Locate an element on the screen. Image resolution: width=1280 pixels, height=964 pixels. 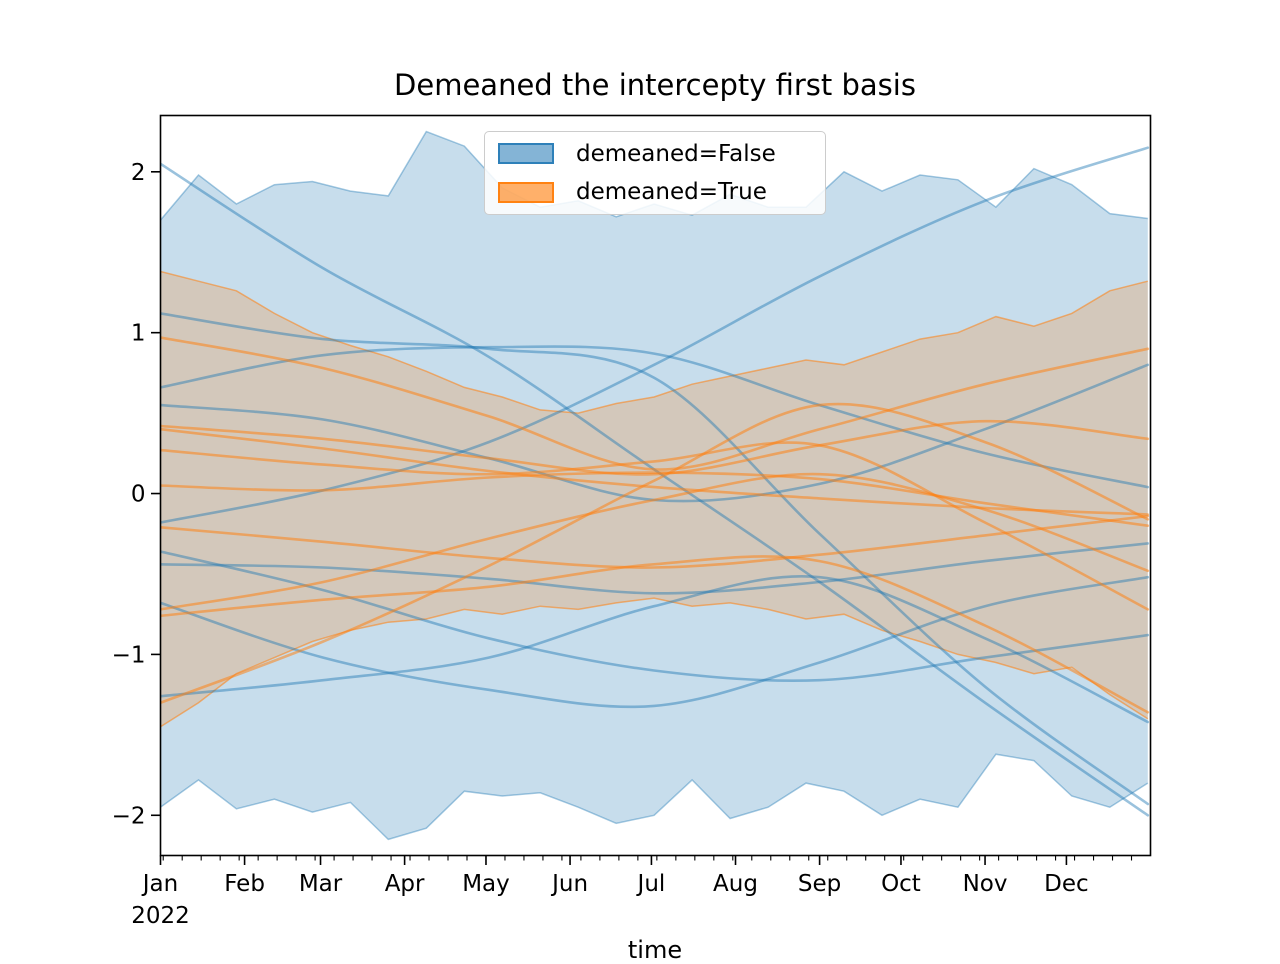
legend-item-demeaned-false: demeaned=False is located at coordinates (655, 154).